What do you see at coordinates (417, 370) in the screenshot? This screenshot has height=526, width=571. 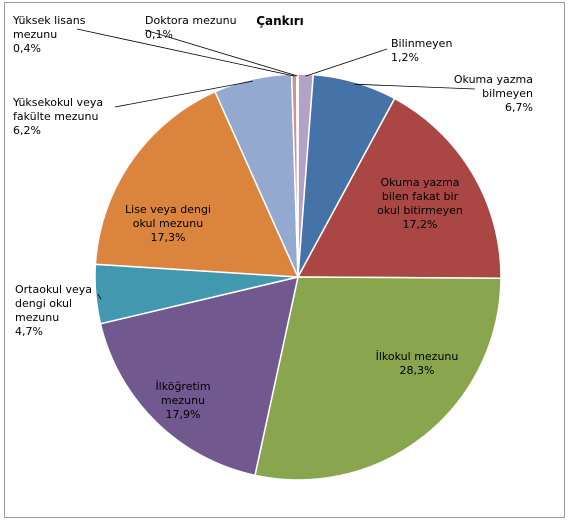 I see `slice-label-line: 28,3%` at bounding box center [417, 370].